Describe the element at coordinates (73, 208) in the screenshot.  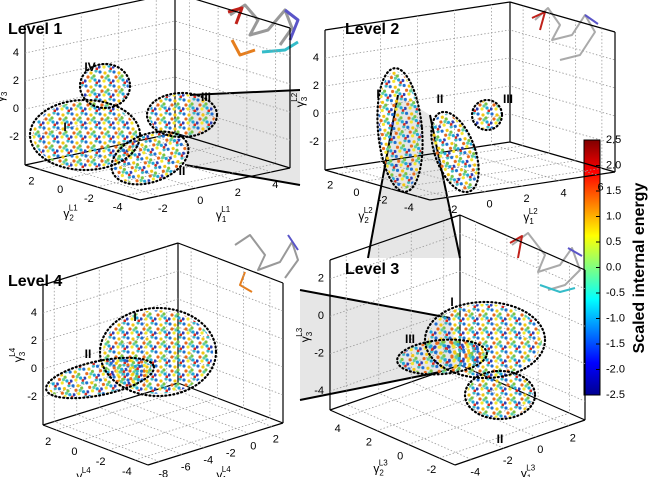
I see `y-axis-label-sup: L1` at that location.